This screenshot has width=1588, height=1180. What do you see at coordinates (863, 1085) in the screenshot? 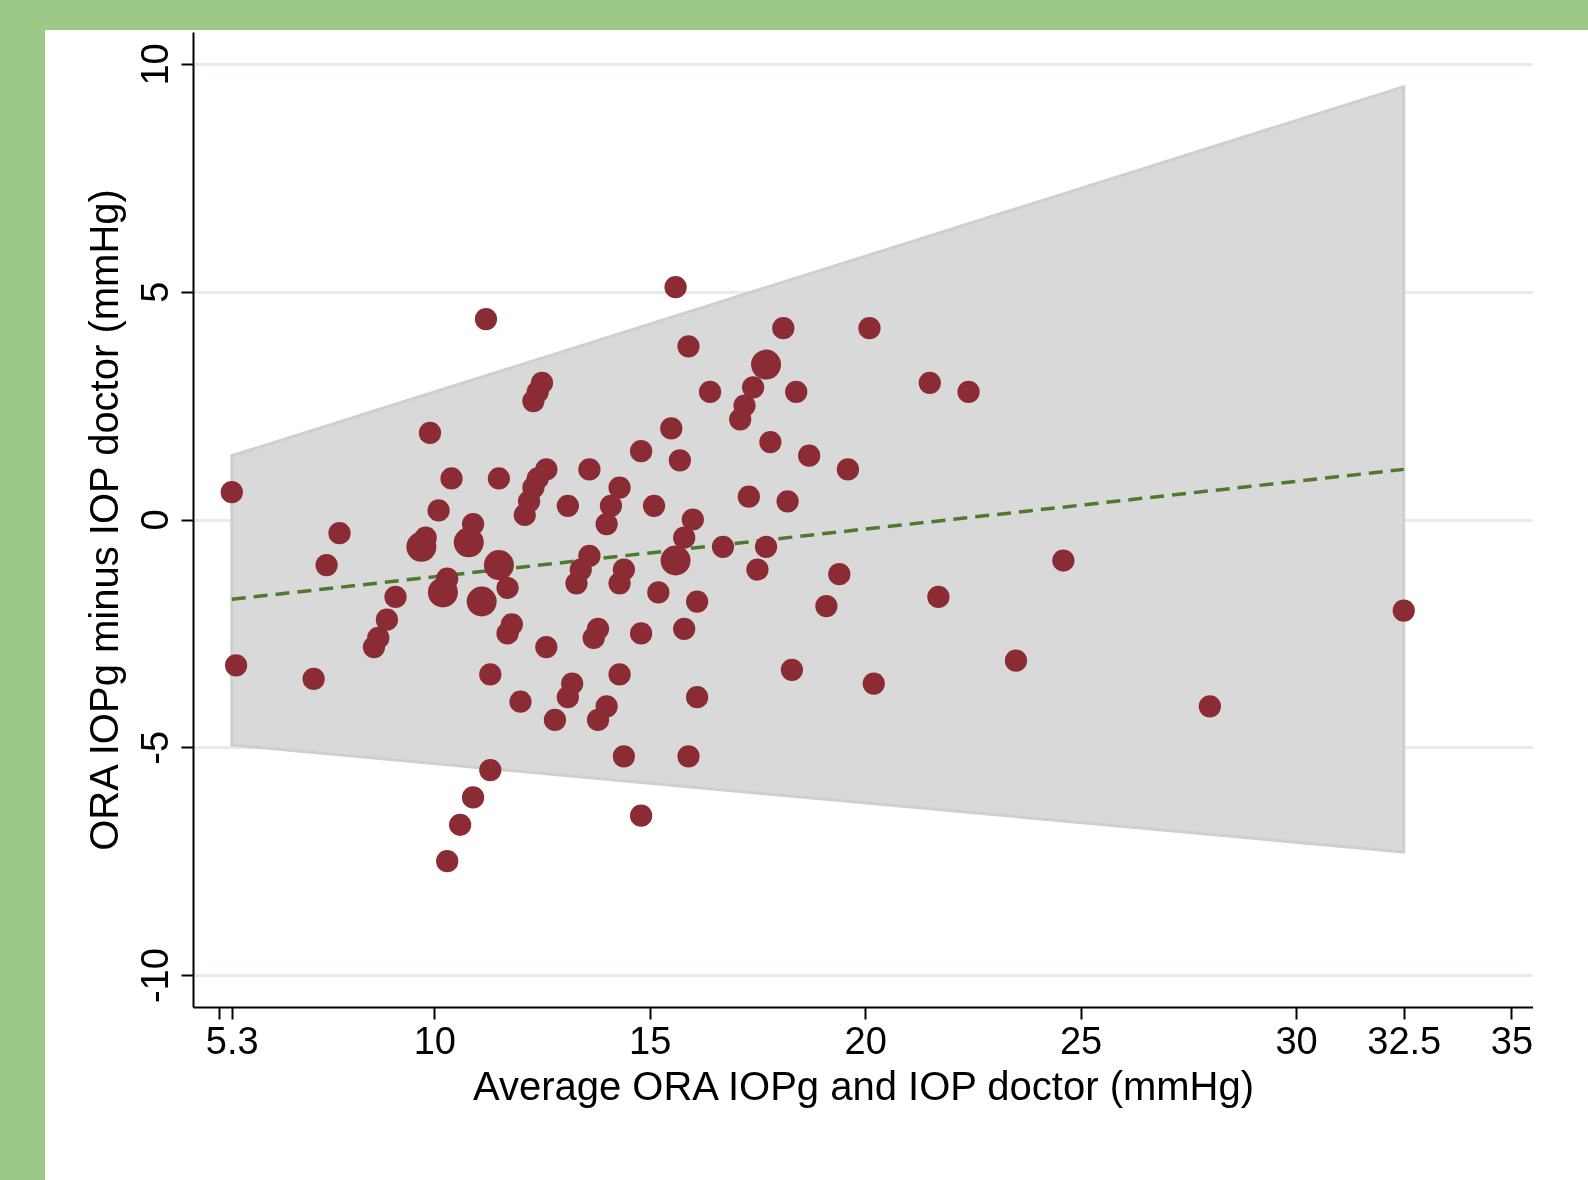
I see `x-axis-title: Average ORA IOPg and IOP doctor (mmHg)` at bounding box center [863, 1085].